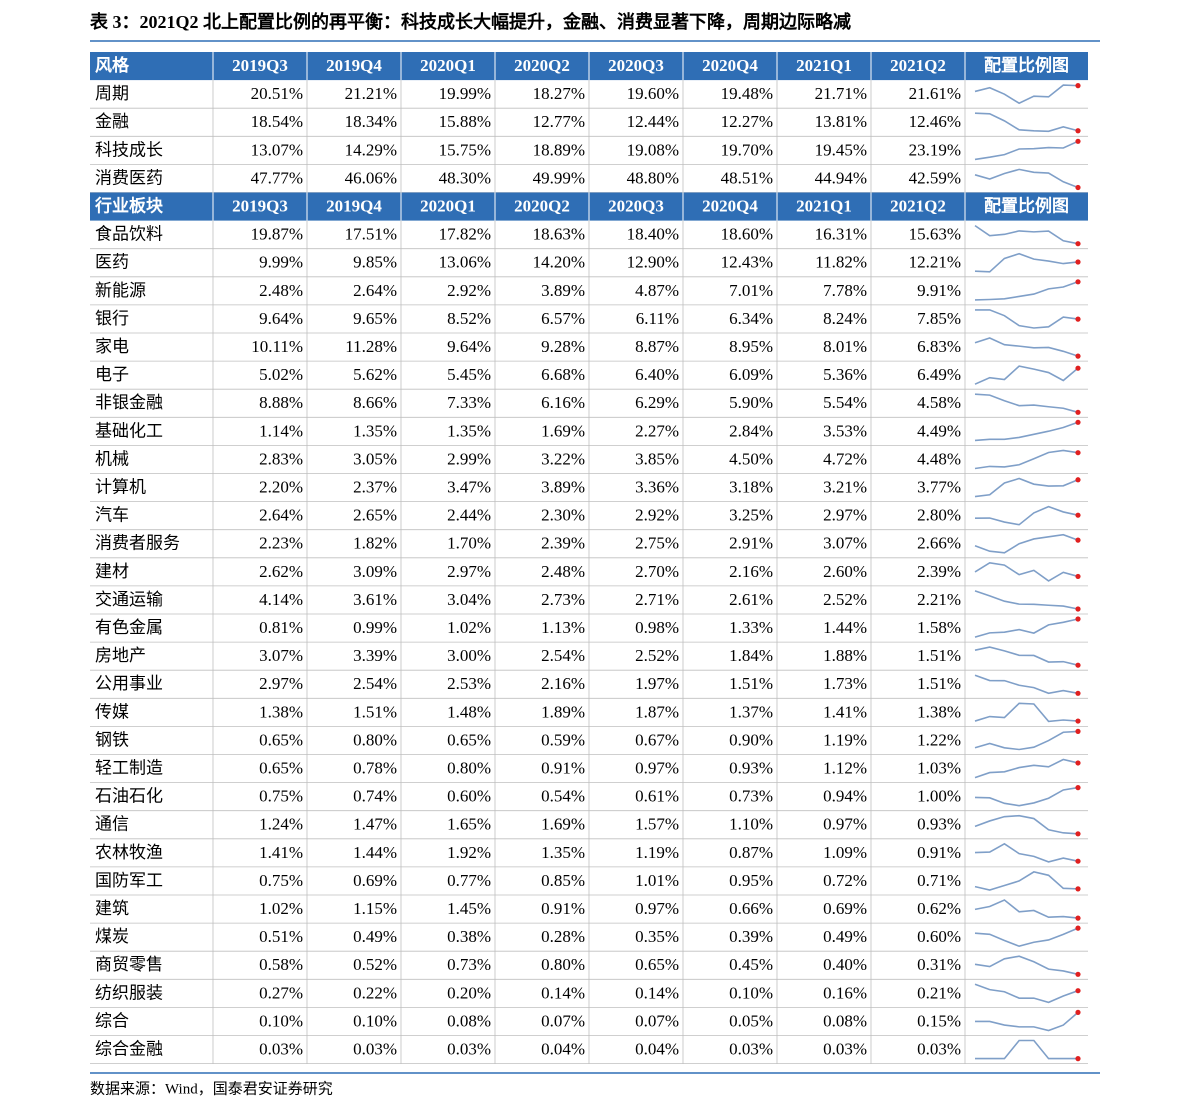 Image resolution: width=1191 pixels, height=1120 pixels. Describe the element at coordinates (657, 655) in the screenshot. I see `value-cell: 2.52%` at that location.